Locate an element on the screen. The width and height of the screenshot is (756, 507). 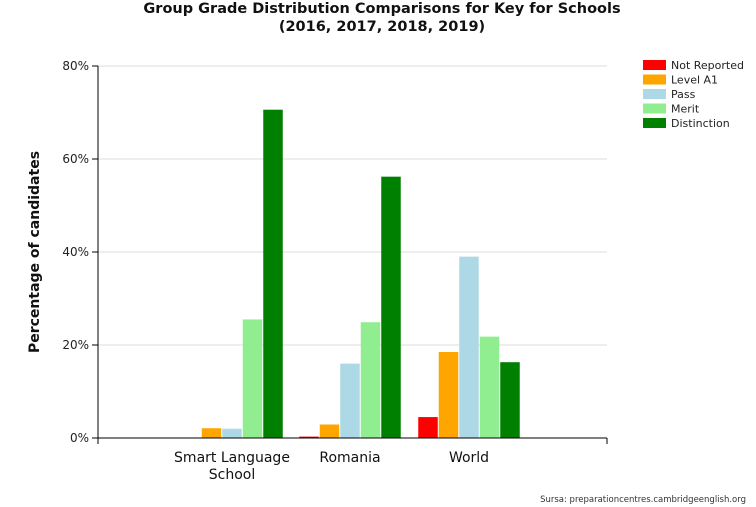
x-category-label: World is located at coordinates (469, 458).